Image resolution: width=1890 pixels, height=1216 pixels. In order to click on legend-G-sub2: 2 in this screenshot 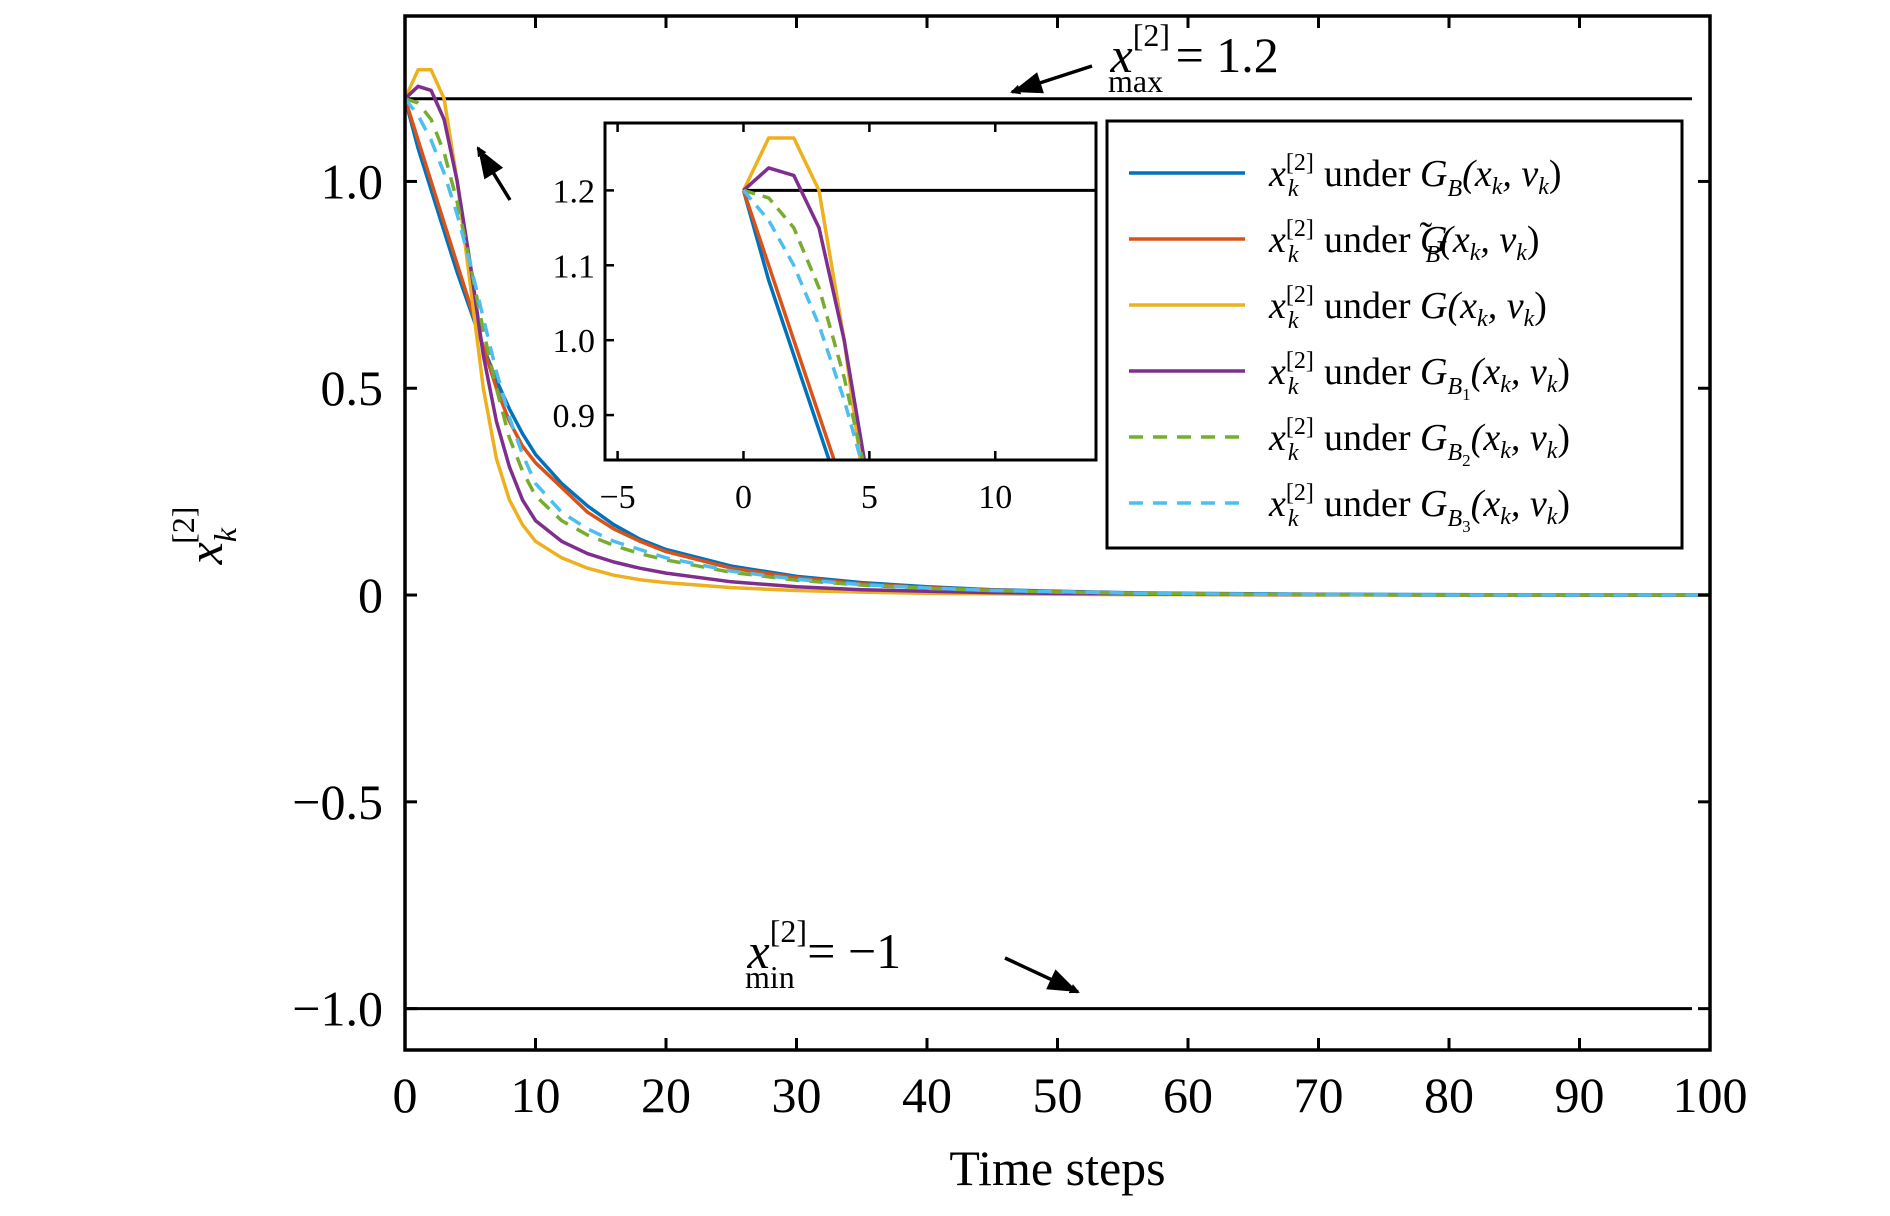, I will do `click(1466, 460)`.